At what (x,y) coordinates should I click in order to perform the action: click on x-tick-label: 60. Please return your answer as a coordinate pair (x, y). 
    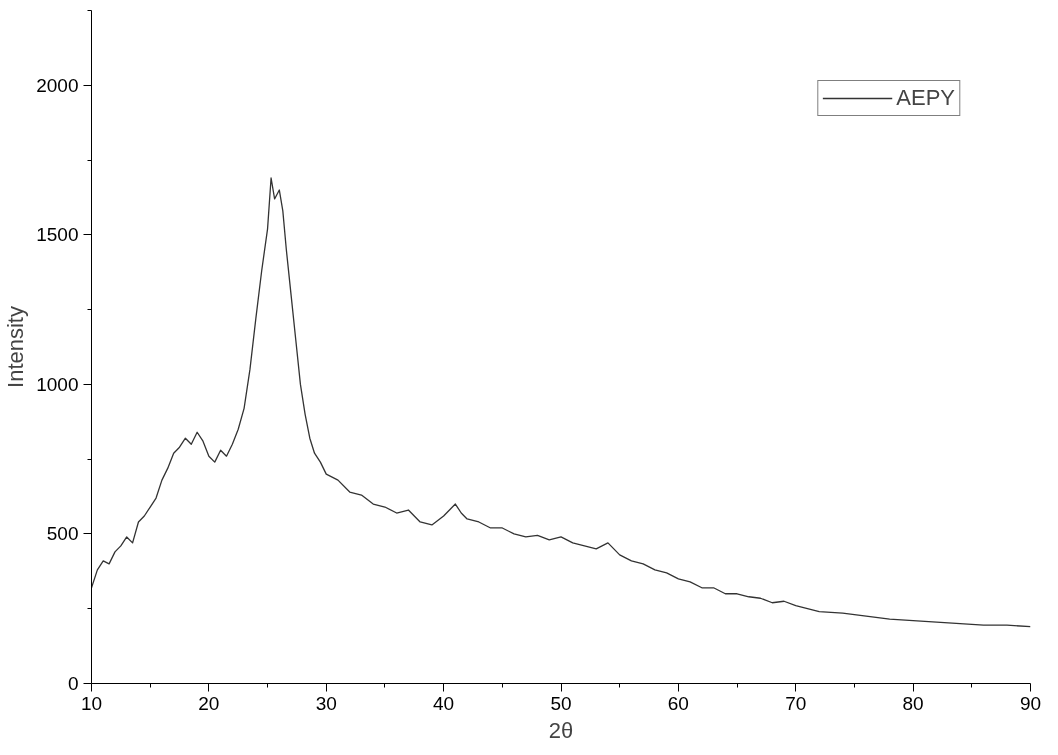
    Looking at the image, I should click on (678, 703).